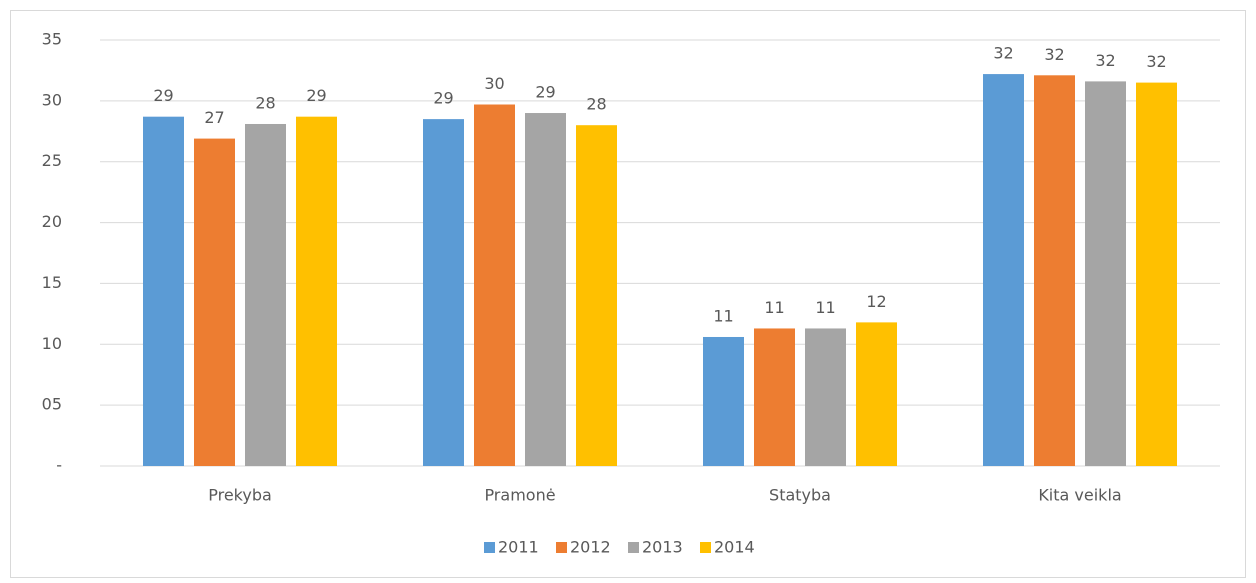 The width and height of the screenshot is (1256, 583). Describe the element at coordinates (1079, 495) in the screenshot. I see `x-tick-label: Kita veikla` at that location.